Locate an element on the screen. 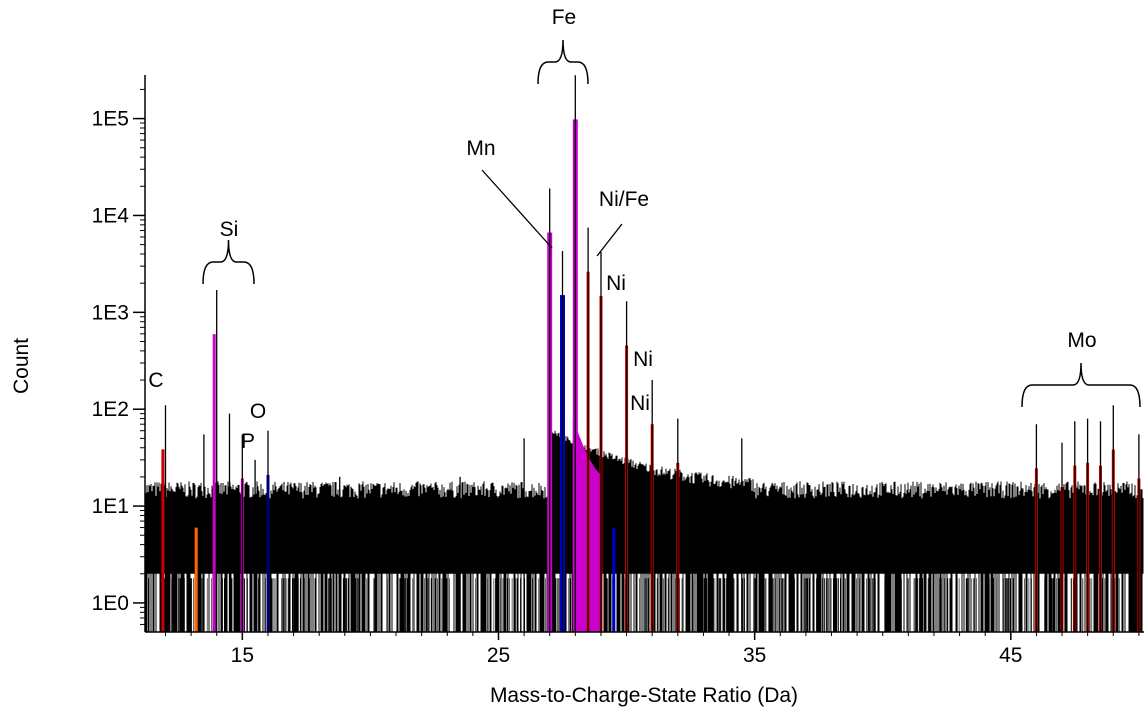 Image resolution: width=1144 pixels, height=712 pixels. annotation-label: P is located at coordinates (248, 441).